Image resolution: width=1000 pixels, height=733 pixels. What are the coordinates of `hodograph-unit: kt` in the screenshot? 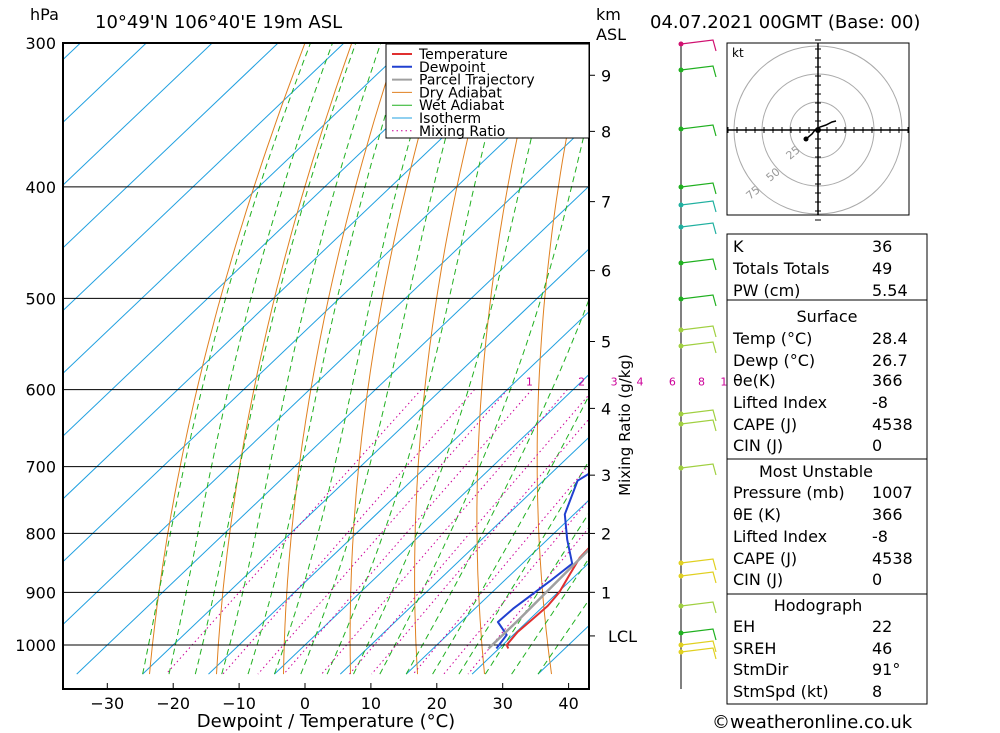 It's located at (738, 53).